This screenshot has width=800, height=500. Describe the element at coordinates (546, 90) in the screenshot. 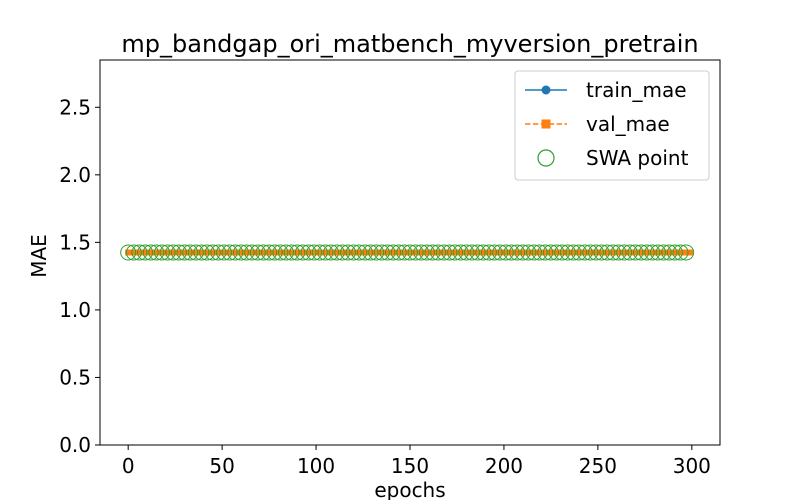

I see `legend-train_mae-marker` at that location.